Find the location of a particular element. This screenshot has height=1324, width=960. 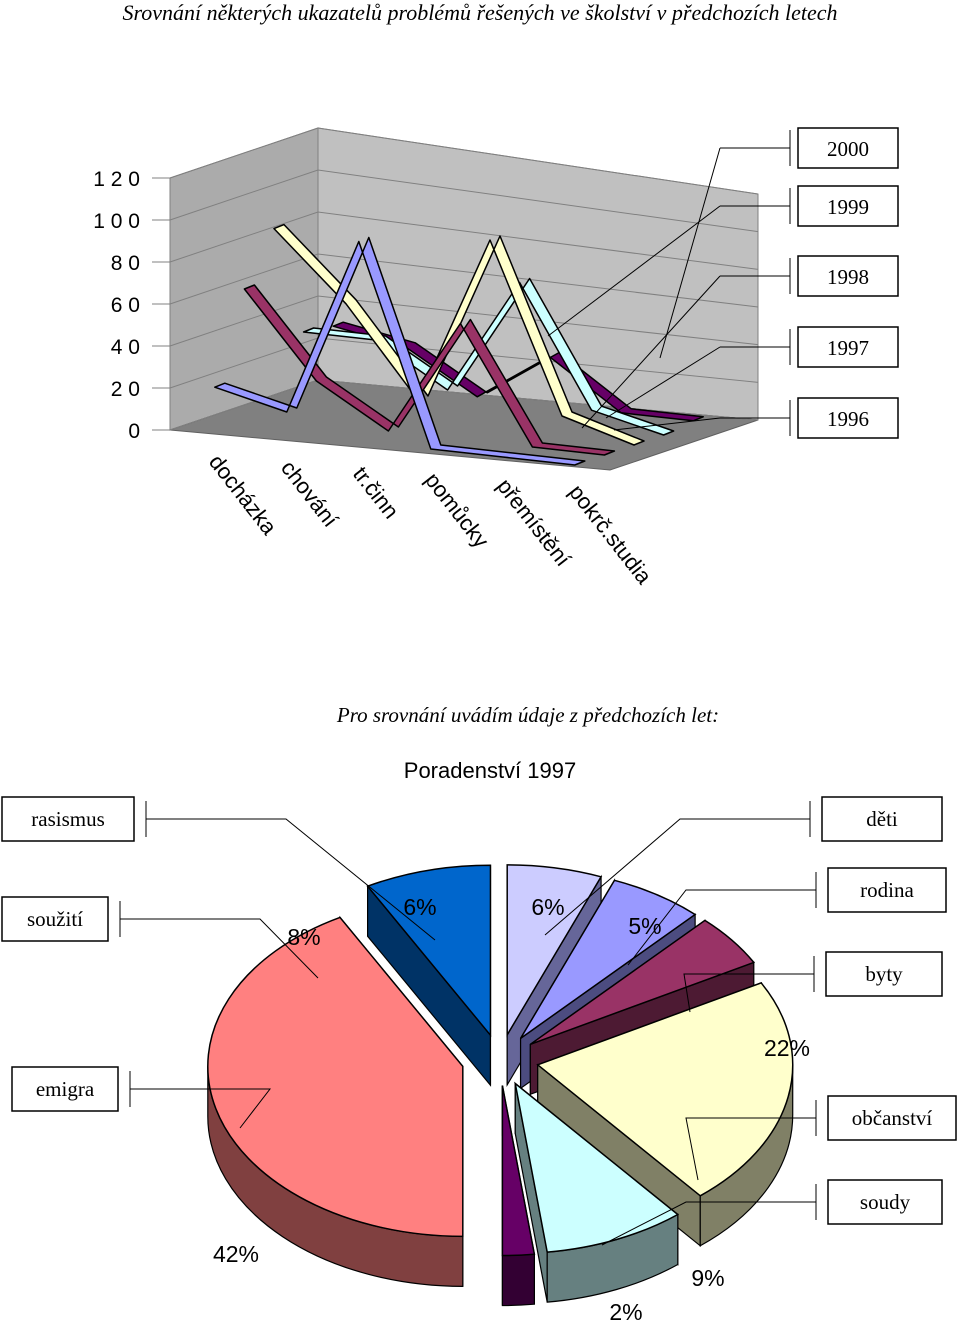

pie-pct-label: 9% is located at coordinates (707, 1278).